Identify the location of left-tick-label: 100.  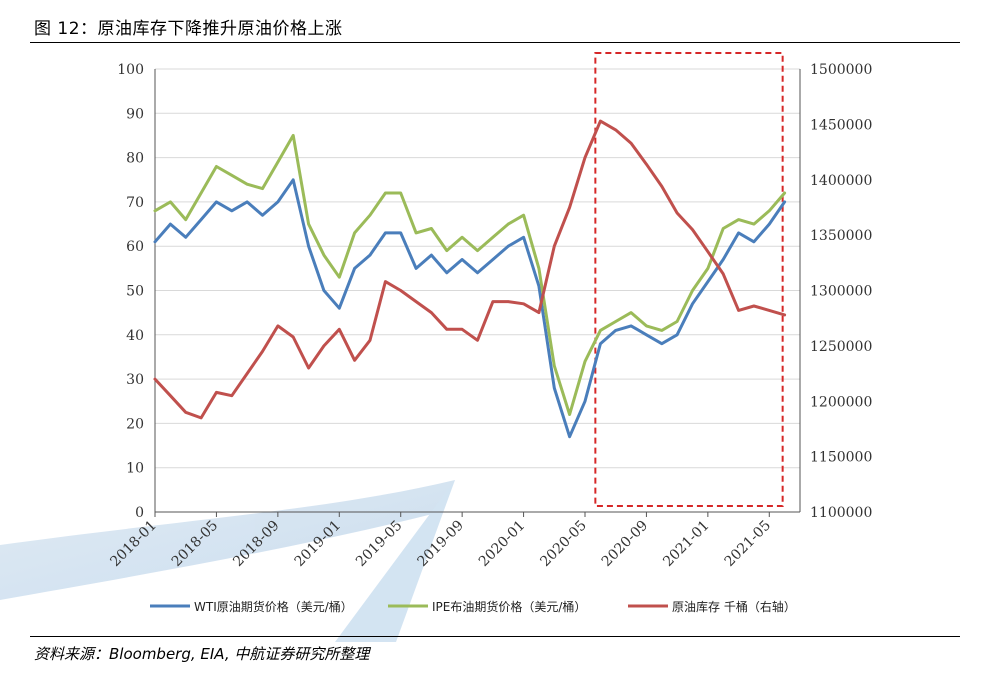
(130, 70).